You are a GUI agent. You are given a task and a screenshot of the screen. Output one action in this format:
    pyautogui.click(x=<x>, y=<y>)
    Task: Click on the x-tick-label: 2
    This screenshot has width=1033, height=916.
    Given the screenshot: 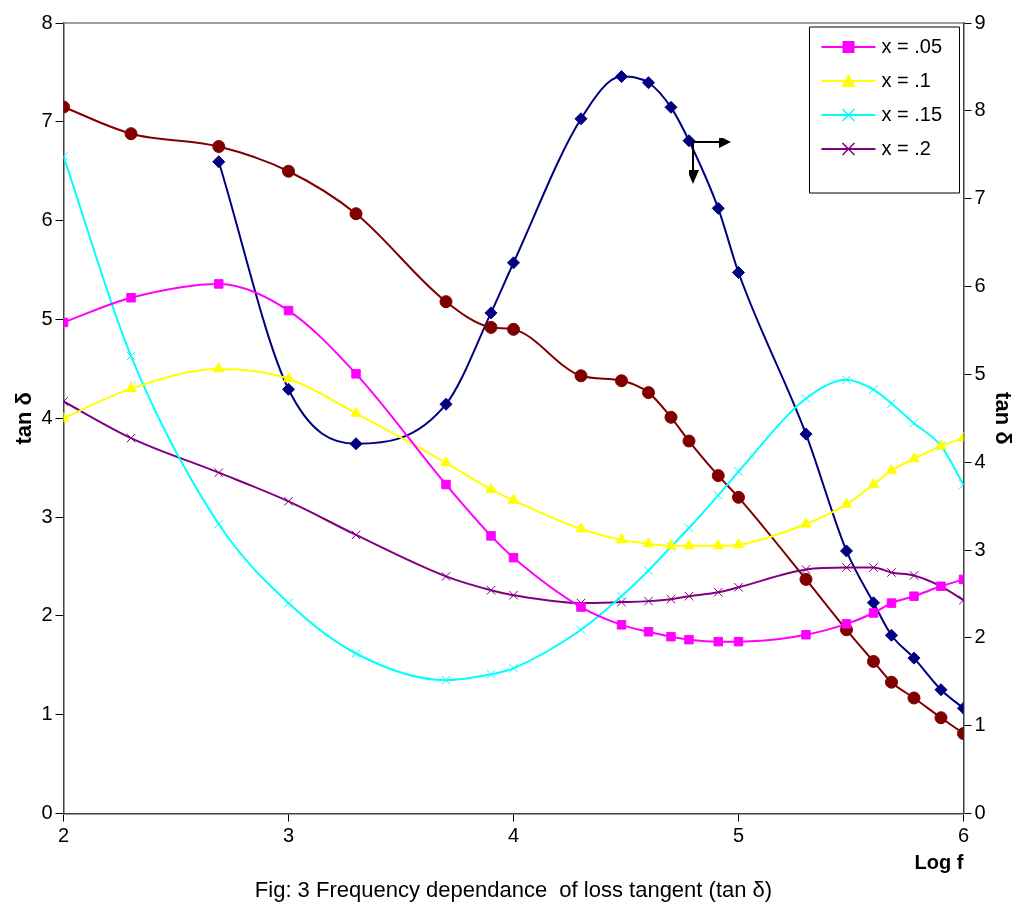 What is the action you would take?
    pyautogui.click(x=63, y=835)
    